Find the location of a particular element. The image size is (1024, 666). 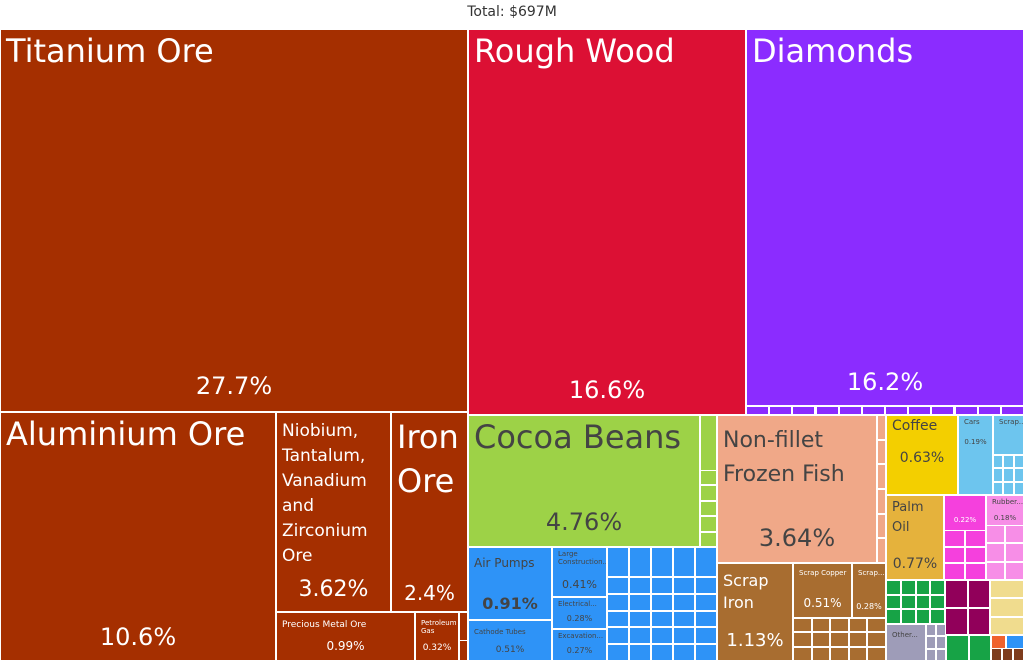

treemap-cell-percent: 0.22% is located at coordinates (965, 520).